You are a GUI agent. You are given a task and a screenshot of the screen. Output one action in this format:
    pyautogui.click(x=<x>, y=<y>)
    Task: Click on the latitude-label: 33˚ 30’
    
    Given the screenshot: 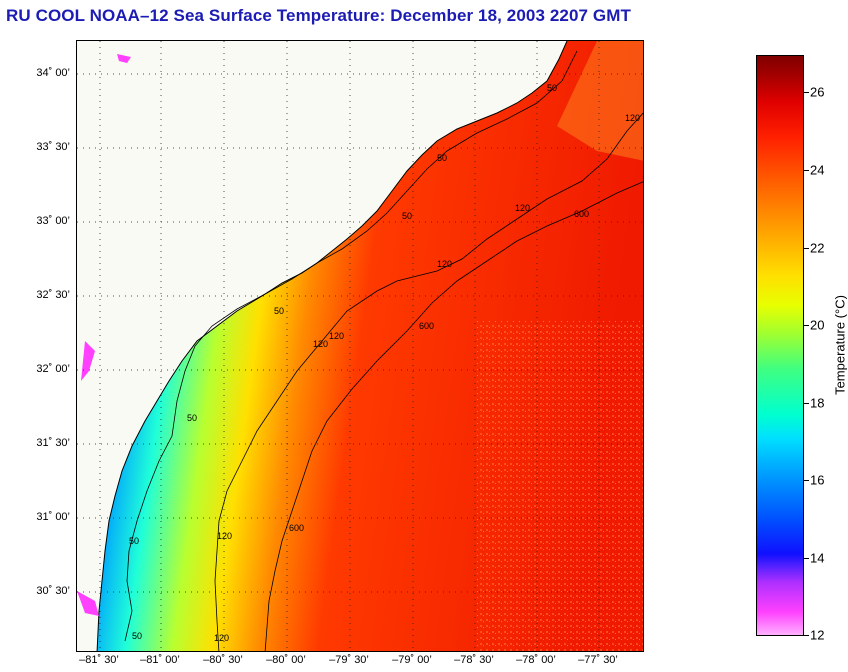 What is the action you would take?
    pyautogui.click(x=53, y=147)
    